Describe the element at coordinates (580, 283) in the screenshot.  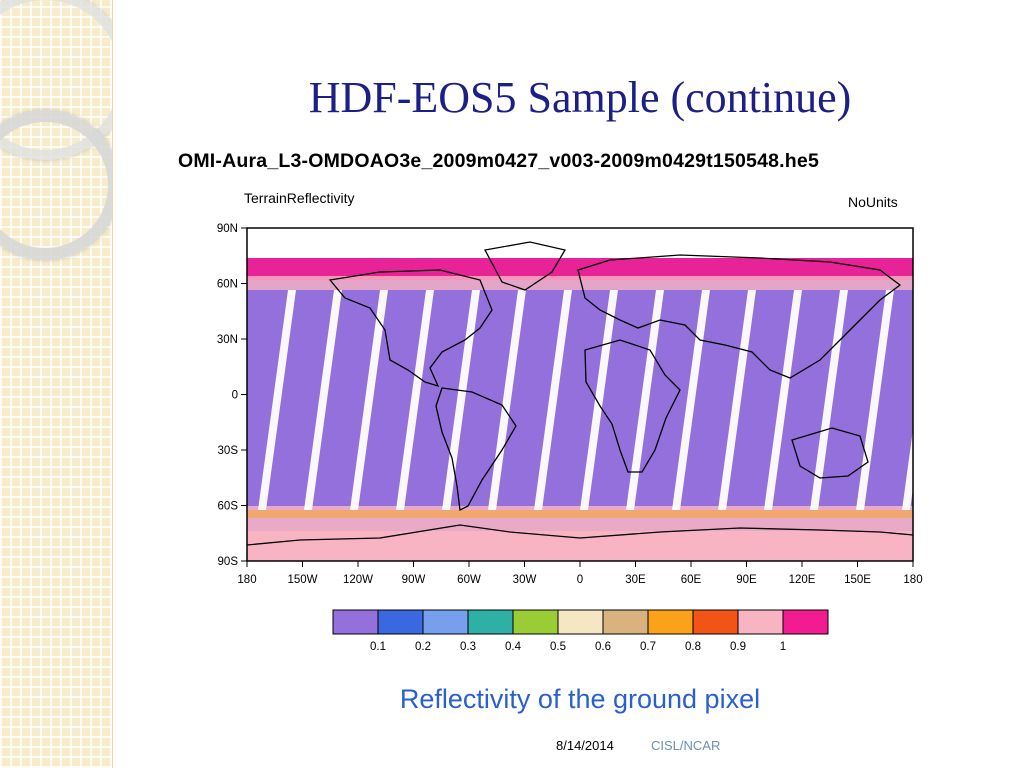
I see `arctic-mixed-band` at that location.